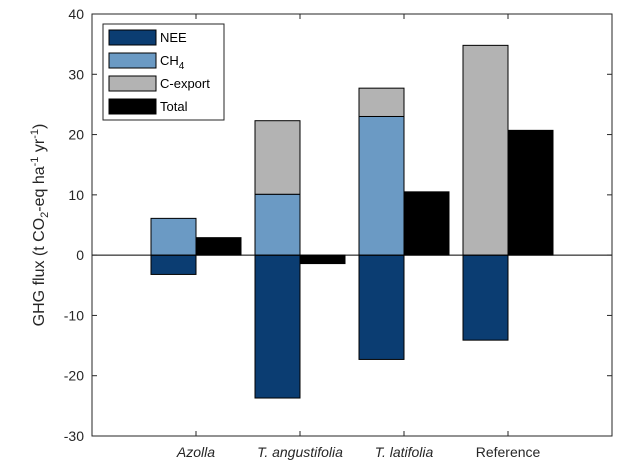 This screenshot has width=620, height=464. I want to click on x-tick-label: T. angustifolia, so click(300, 452).